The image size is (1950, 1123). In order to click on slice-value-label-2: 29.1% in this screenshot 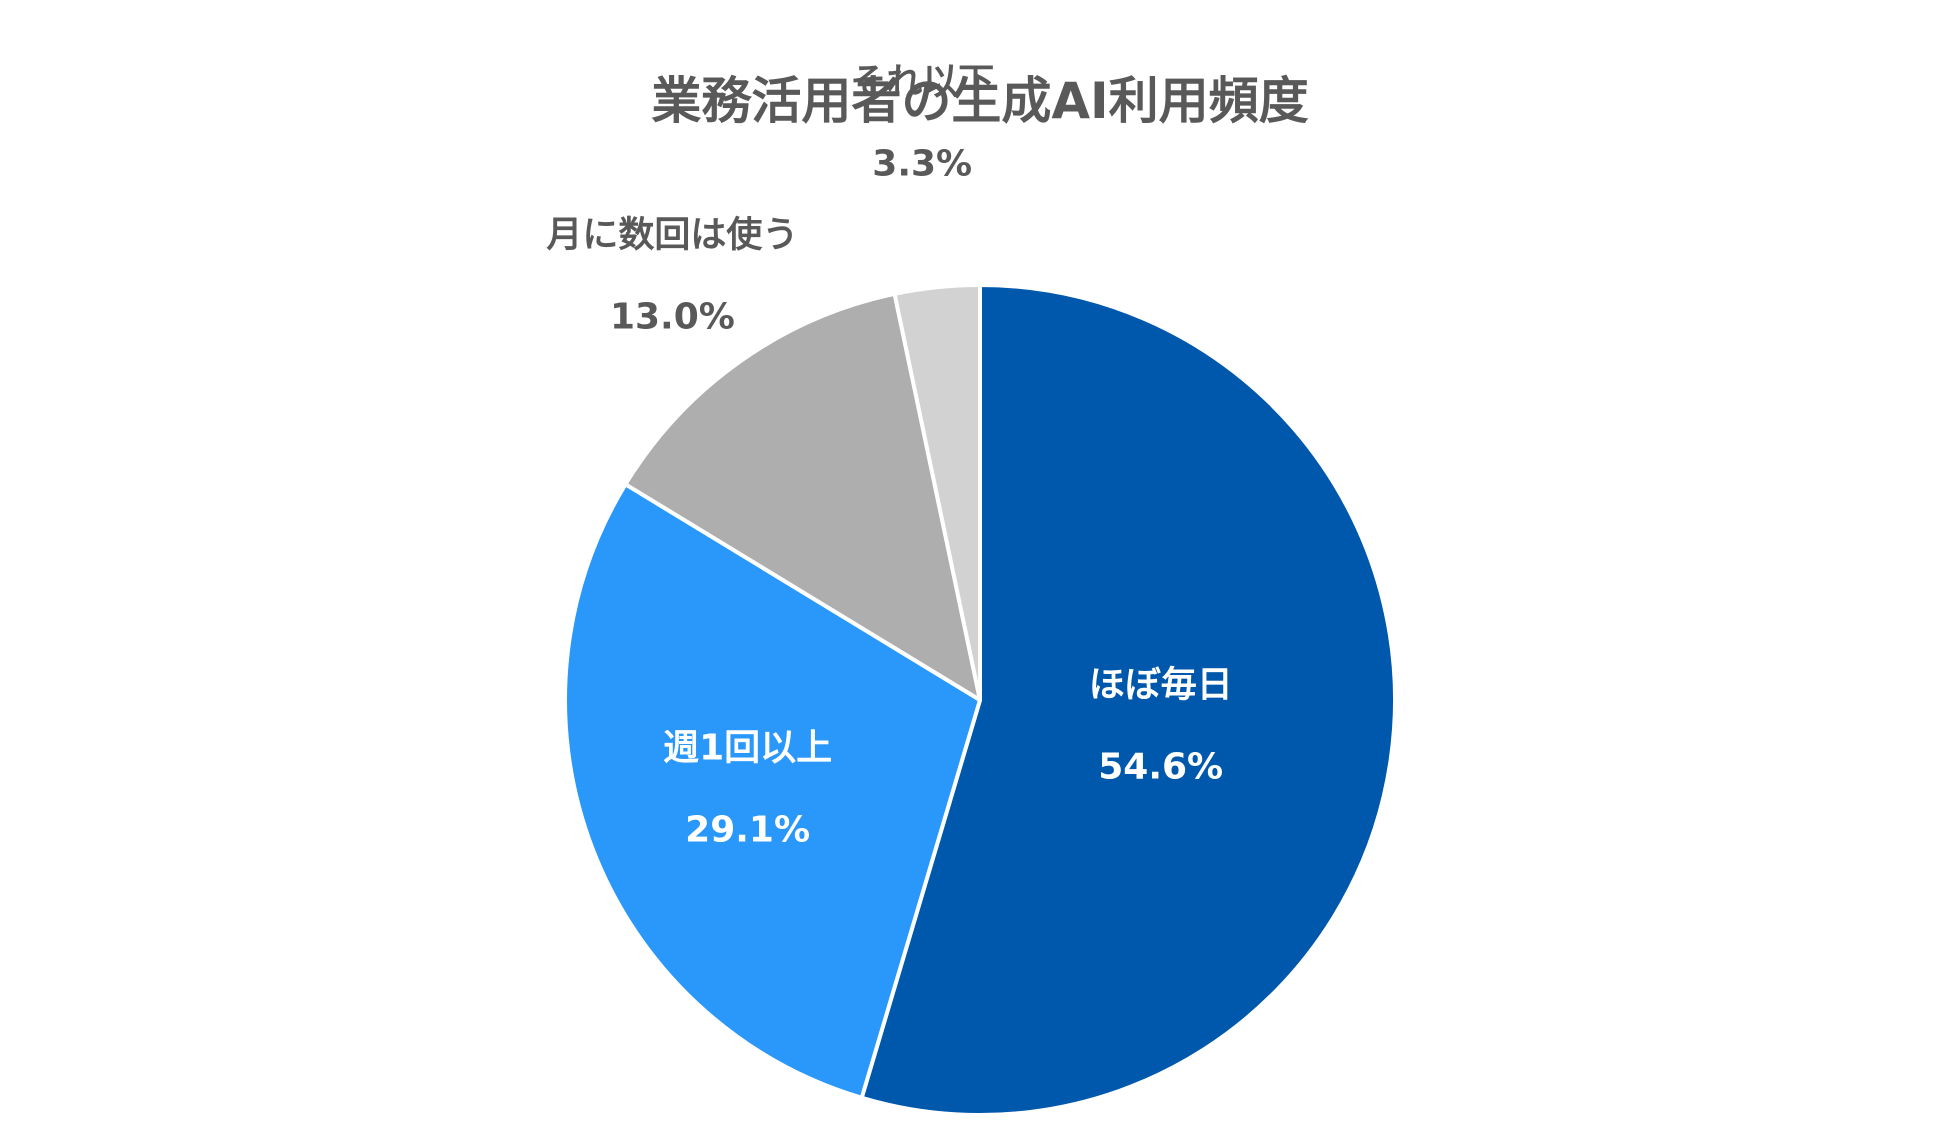, I will do `click(747, 830)`.